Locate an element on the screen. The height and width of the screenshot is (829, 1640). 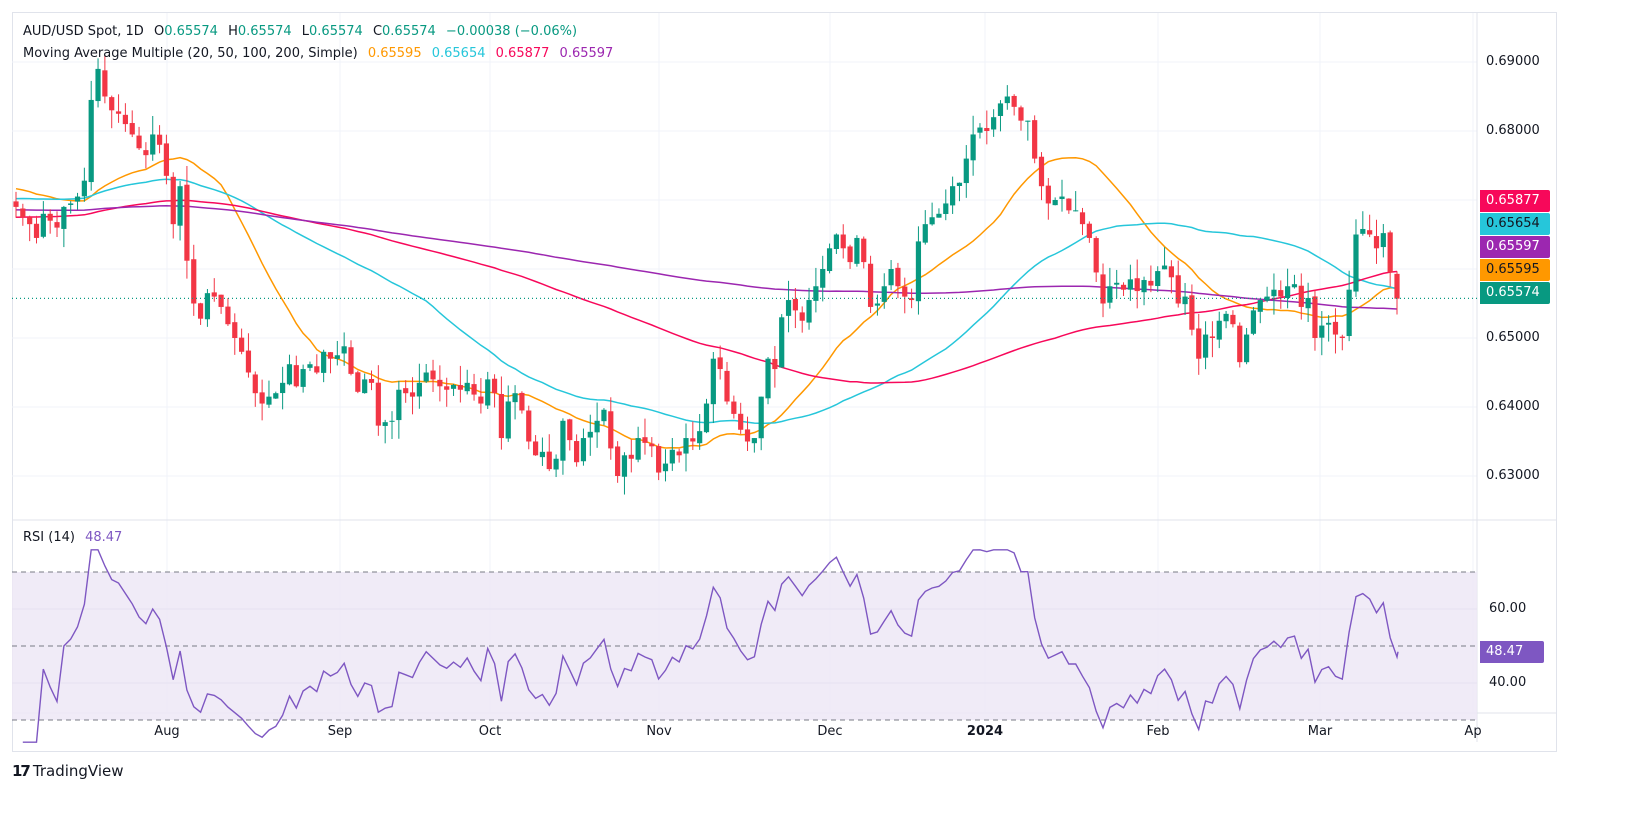
ma20-value: 0.65595 is located at coordinates (394, 53).